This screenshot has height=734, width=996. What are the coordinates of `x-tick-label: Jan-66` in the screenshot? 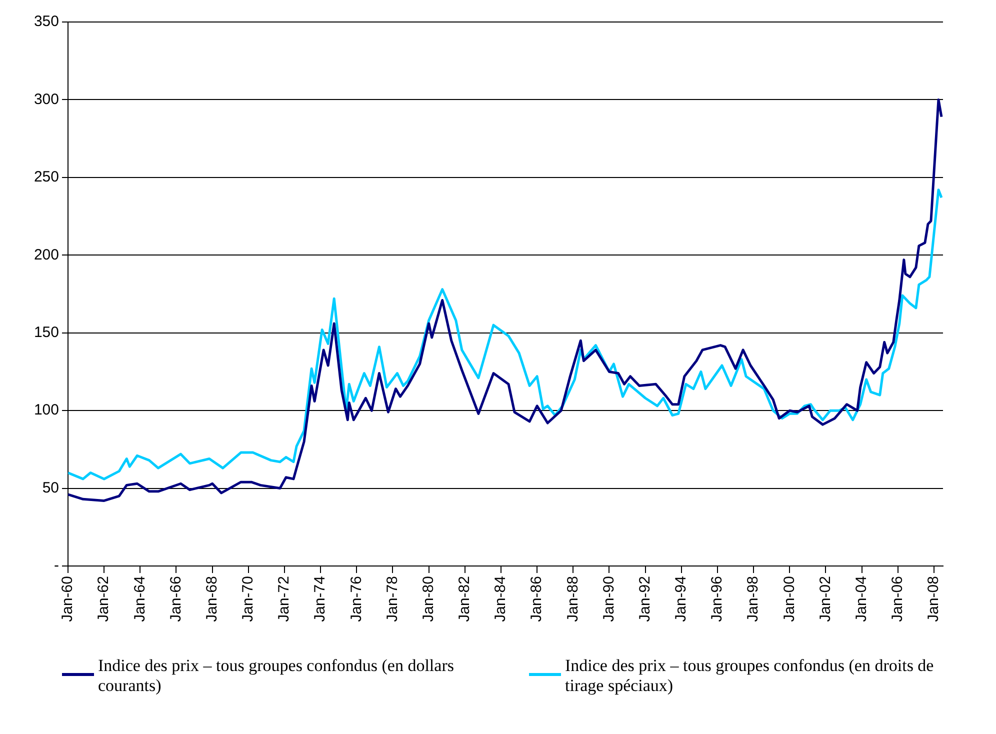 It's located at (175, 599).